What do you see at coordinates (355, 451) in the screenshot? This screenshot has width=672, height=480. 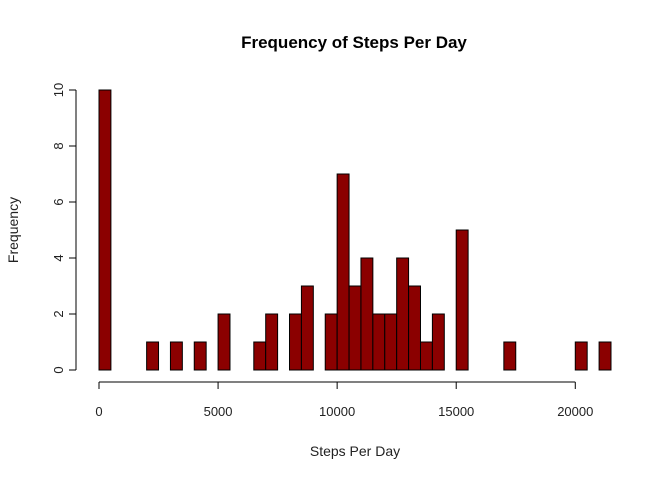 I see `x-axis-label: Steps Per Day` at bounding box center [355, 451].